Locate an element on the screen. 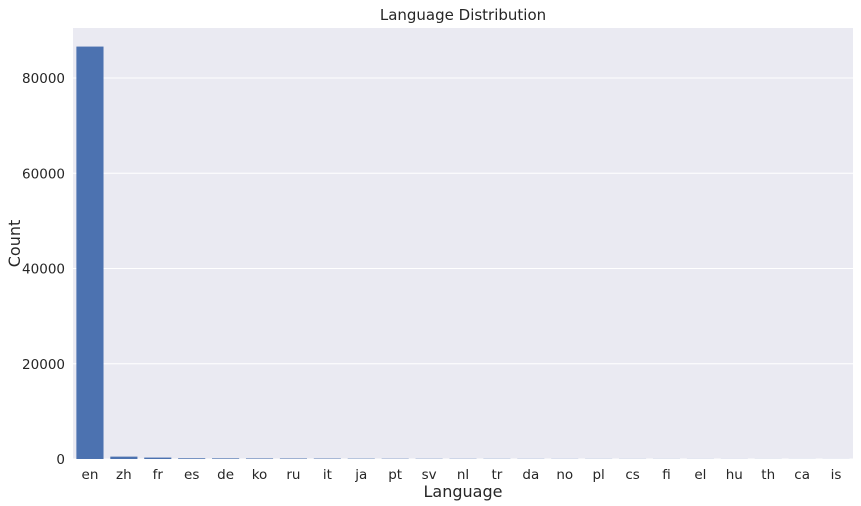 This screenshot has width=861, height=506. x-tick-label-zh: zh is located at coordinates (124, 475).